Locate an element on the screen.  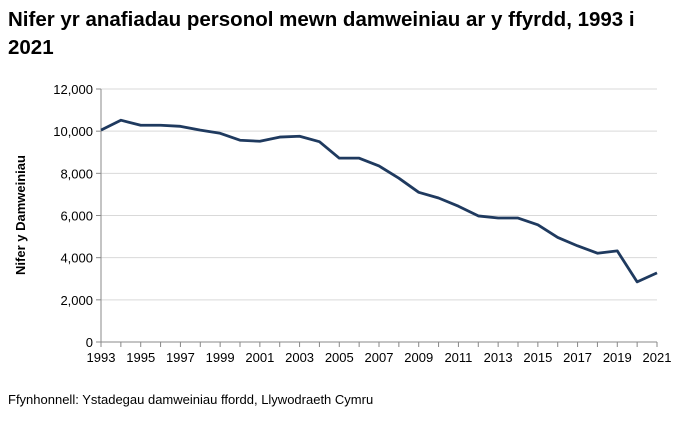
x-tick-label: 1997 is located at coordinates (180, 357).